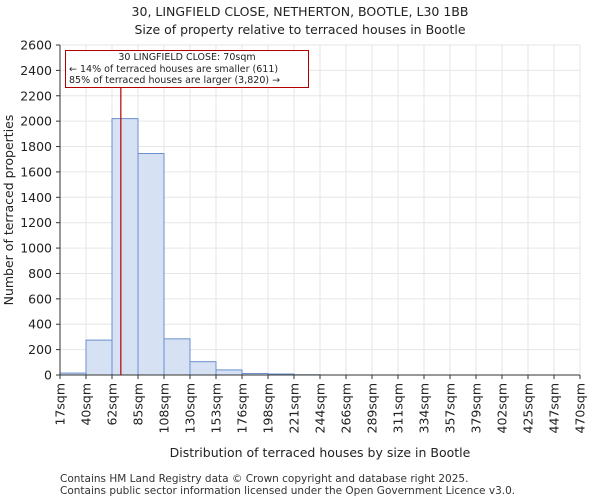 Image resolution: width=600 pixels, height=500 pixels. What do you see at coordinates (138, 404) in the screenshot?
I see `x-tick-label: 85sqm` at bounding box center [138, 404].